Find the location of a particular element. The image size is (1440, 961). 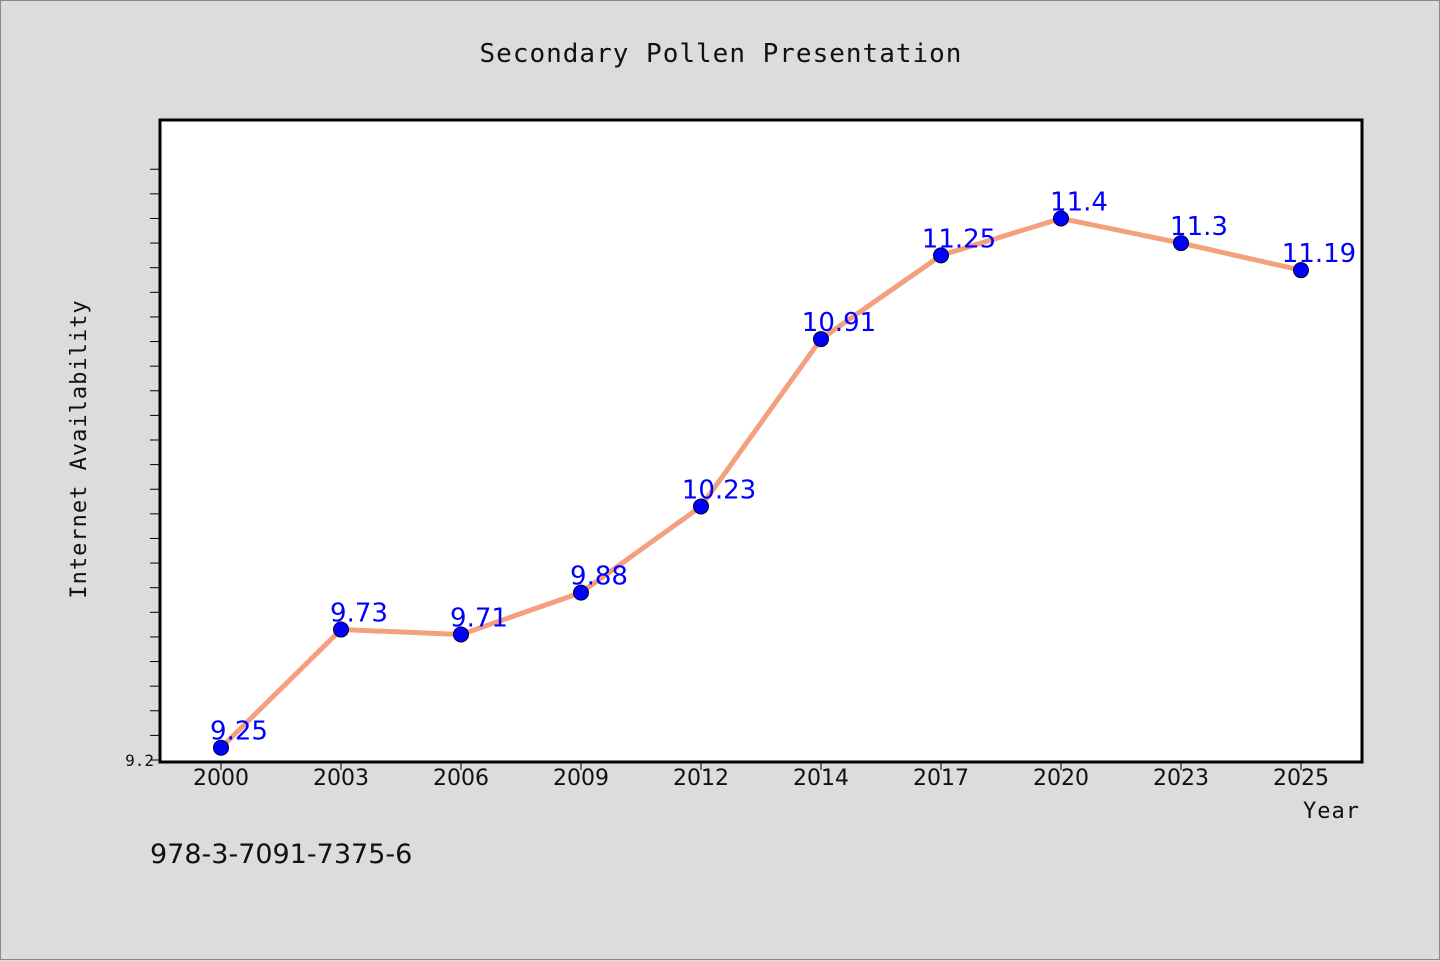

data-label: 9.73 is located at coordinates (359, 614).